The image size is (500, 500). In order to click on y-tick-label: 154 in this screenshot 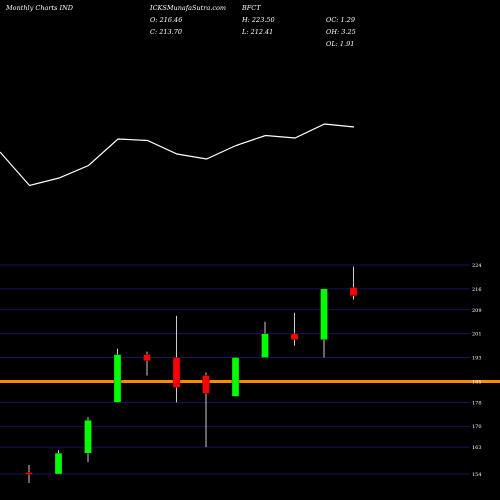, I will do `click(477, 475)`.